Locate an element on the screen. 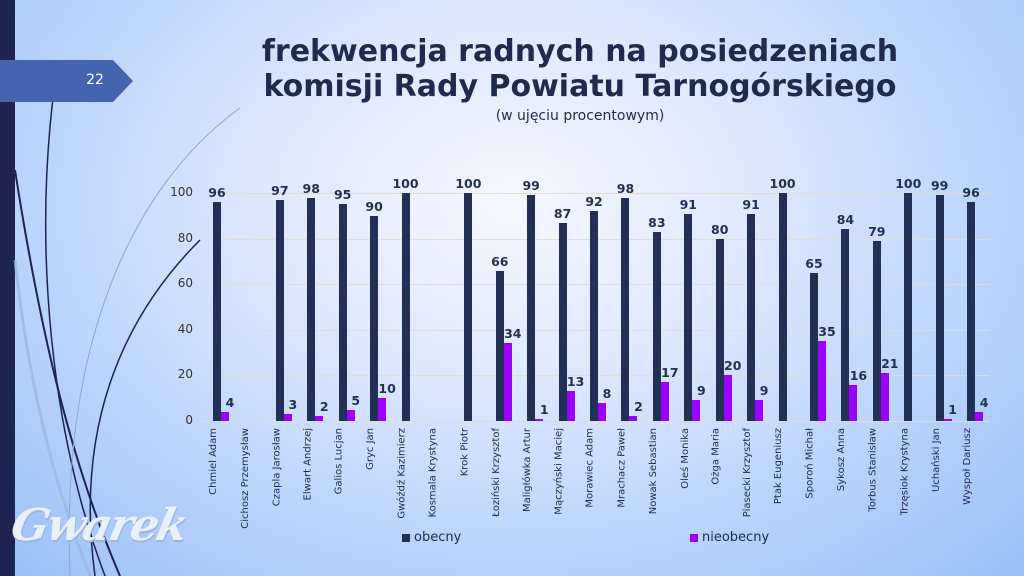 This screenshot has height=576, width=1024. data-label-obecny: 91 is located at coordinates (751, 204).